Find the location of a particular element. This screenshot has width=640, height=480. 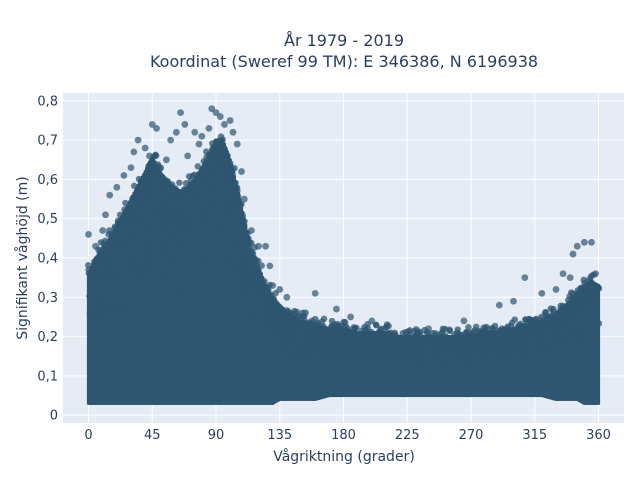

y-tick-label: 0 is located at coordinates (54, 416).